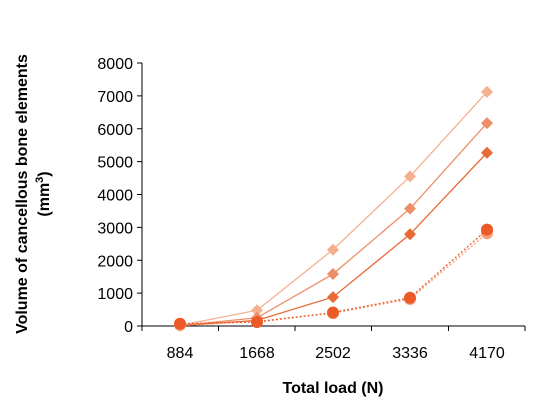 This screenshot has width=544, height=403. I want to click on y-axis-ticks: 0 1000 2000 3000 4000 5000 6000 7000 8000, so click(119, 196).